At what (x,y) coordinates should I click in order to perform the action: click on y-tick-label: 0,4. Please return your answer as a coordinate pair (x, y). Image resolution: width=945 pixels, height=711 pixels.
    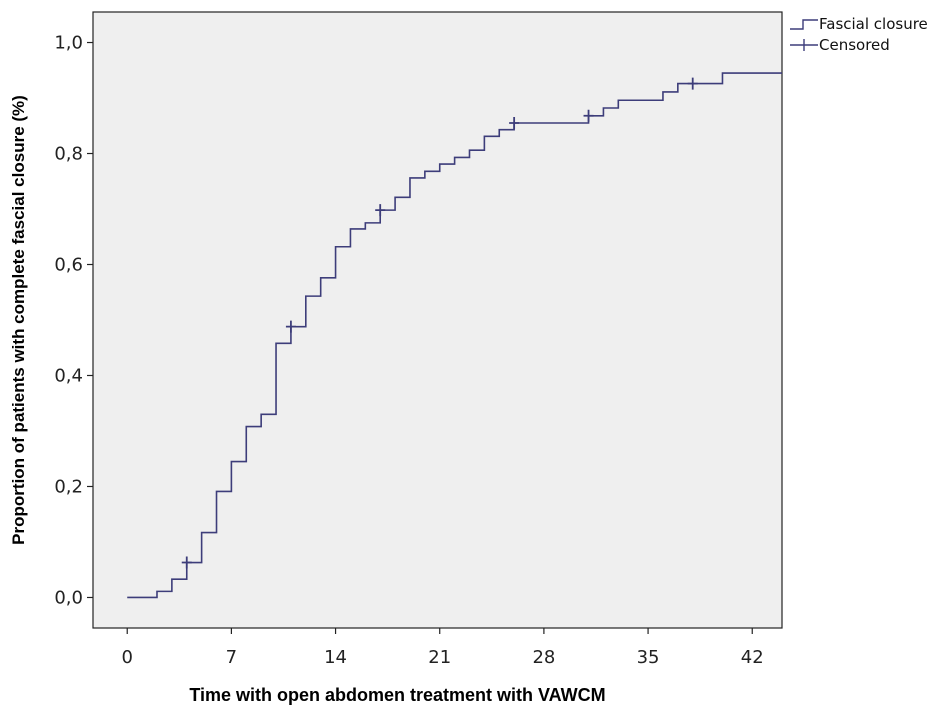
    Looking at the image, I should click on (68, 375).